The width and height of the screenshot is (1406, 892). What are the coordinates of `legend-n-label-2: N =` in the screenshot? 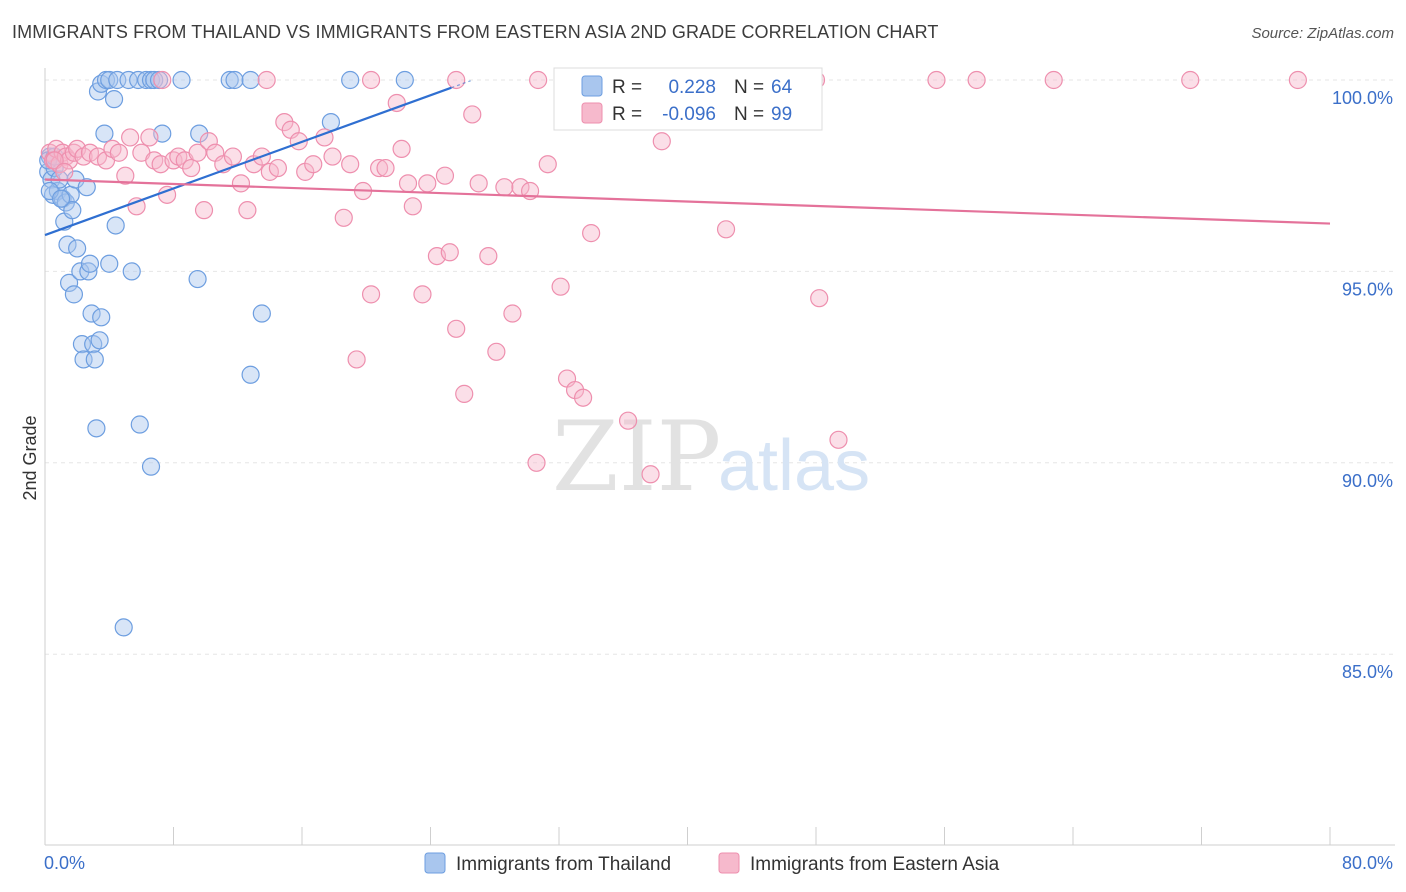 It's located at (749, 114).